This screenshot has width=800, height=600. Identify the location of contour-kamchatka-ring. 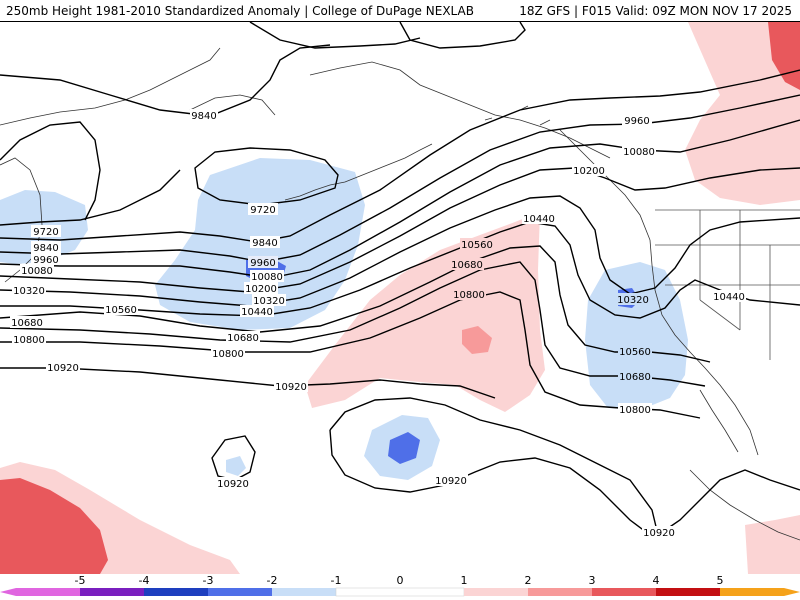
(50, 171).